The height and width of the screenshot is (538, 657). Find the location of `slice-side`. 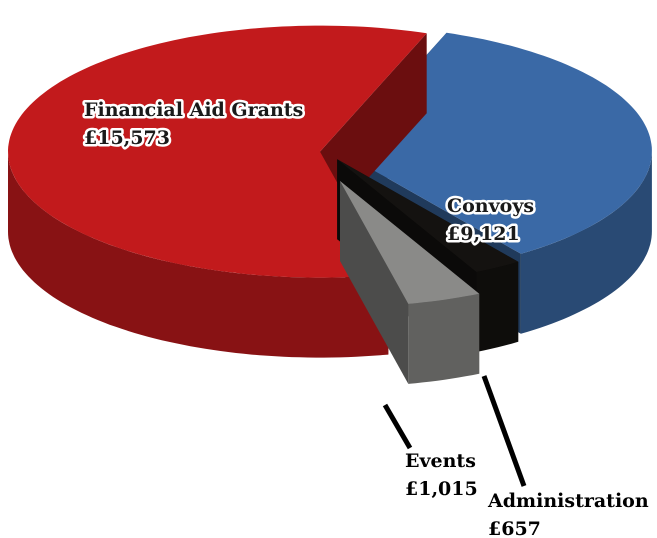

slice-side is located at coordinates (374, 282).